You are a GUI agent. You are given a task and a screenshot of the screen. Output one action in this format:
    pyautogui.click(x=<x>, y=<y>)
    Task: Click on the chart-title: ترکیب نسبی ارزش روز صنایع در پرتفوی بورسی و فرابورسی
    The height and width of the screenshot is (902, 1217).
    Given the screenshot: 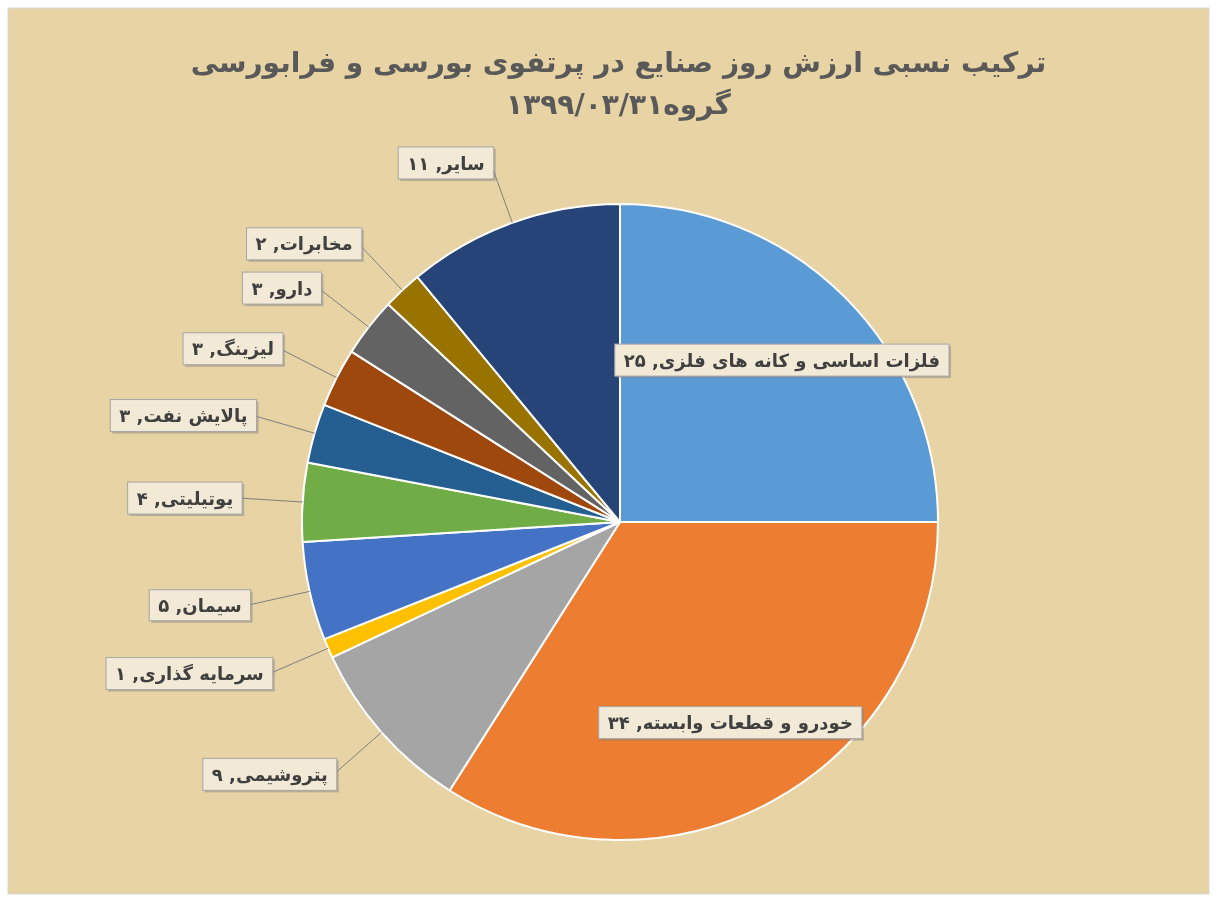 What is the action you would take?
    pyautogui.click(x=618, y=62)
    